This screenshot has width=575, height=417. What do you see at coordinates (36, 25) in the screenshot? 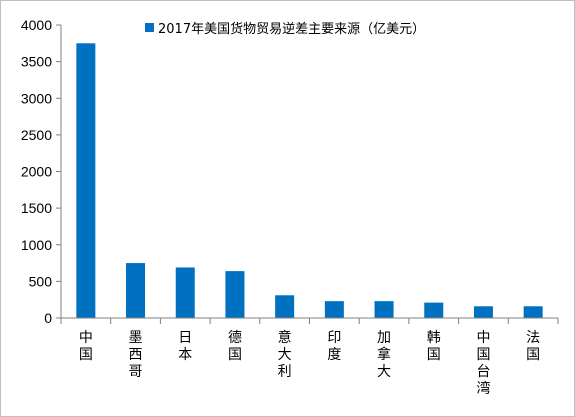
I see `y-tick-label: 4000` at bounding box center [36, 25].